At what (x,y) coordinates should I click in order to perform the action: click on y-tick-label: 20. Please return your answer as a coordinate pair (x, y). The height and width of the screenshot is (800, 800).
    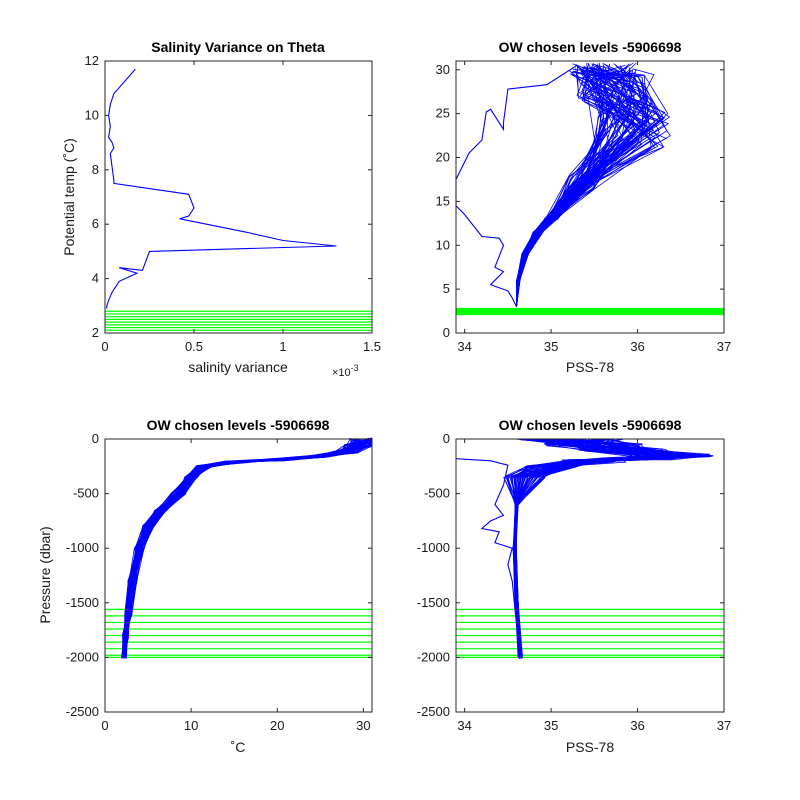
    Looking at the image, I should click on (443, 157).